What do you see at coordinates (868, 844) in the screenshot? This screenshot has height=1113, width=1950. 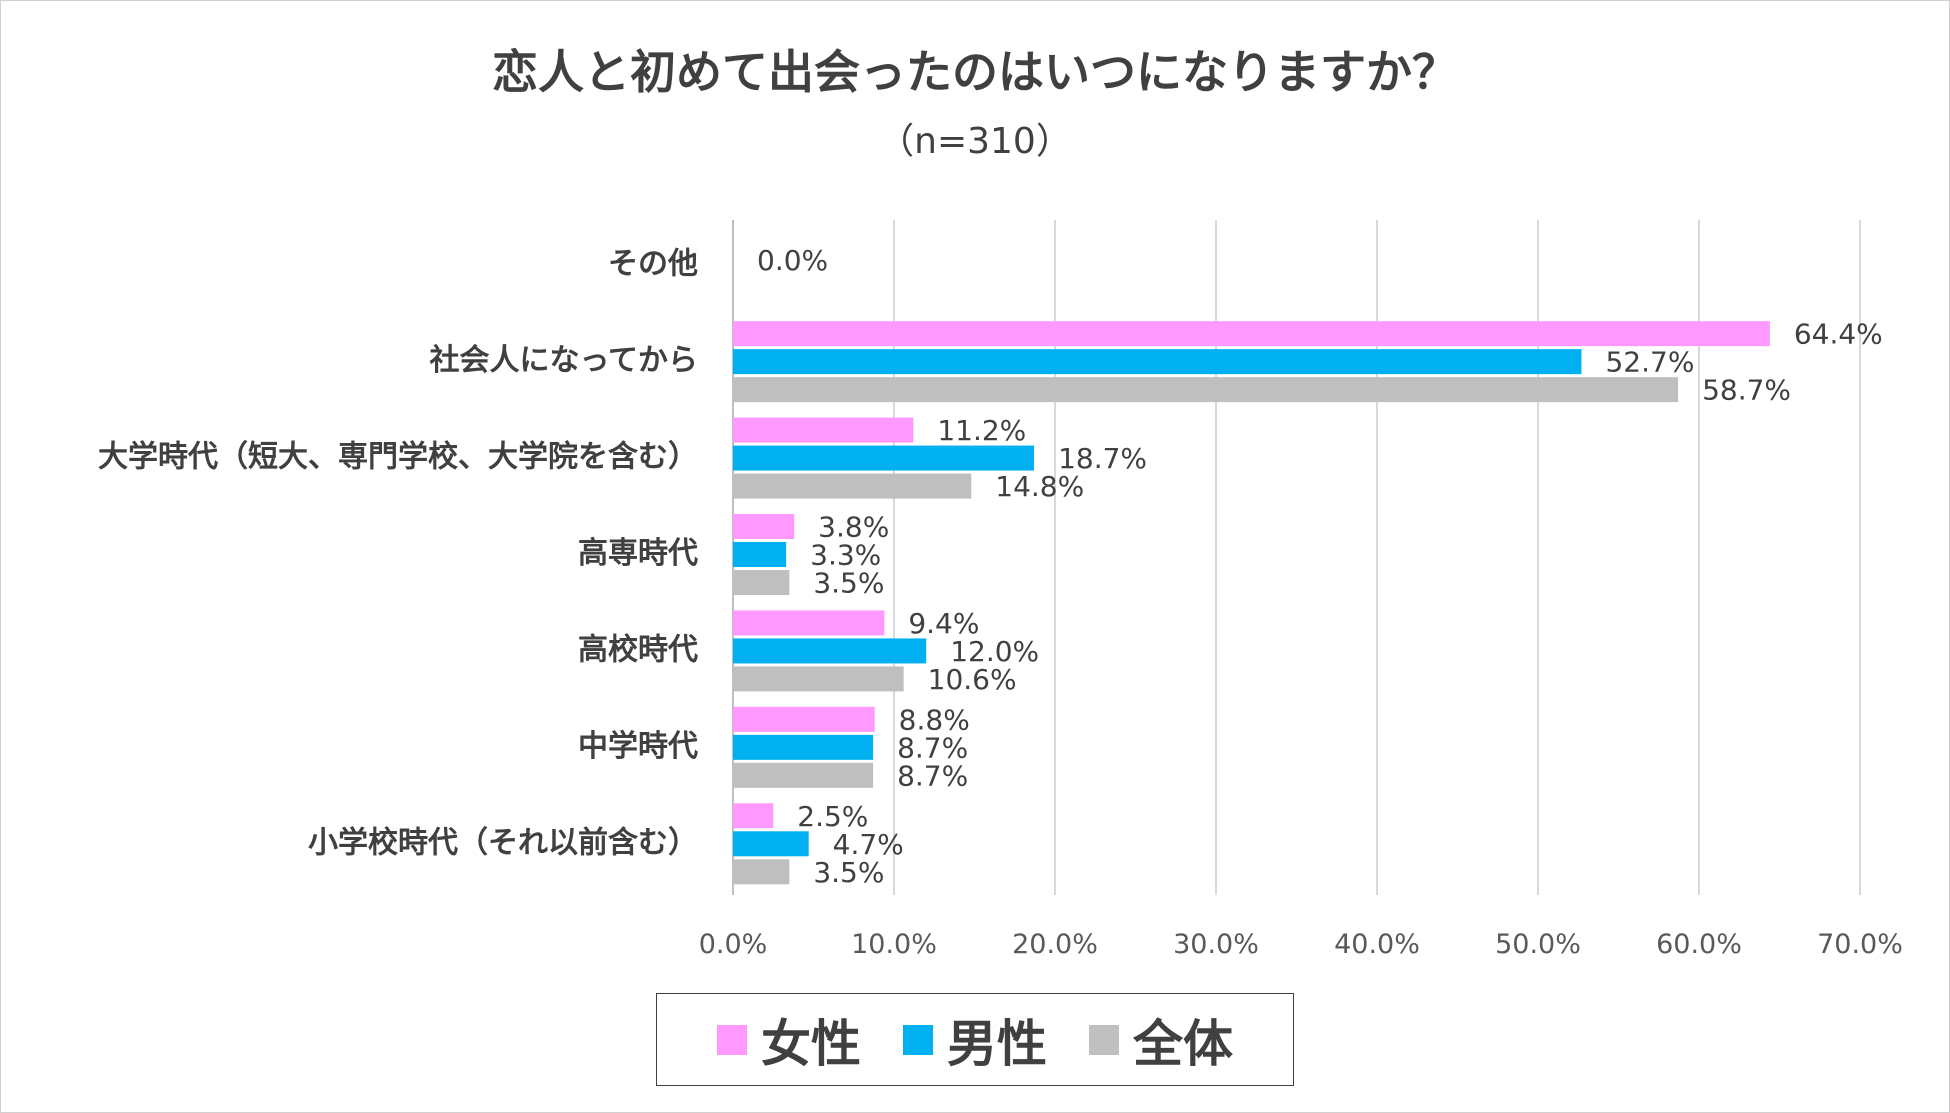 I see `data-label: 4.7%` at bounding box center [868, 844].